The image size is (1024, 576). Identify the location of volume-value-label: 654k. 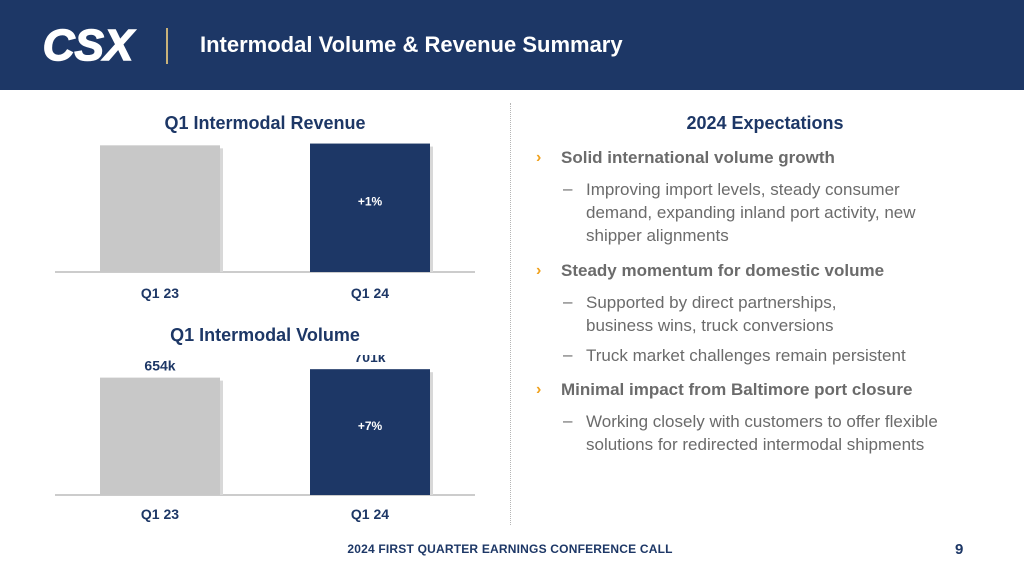
(159, 366).